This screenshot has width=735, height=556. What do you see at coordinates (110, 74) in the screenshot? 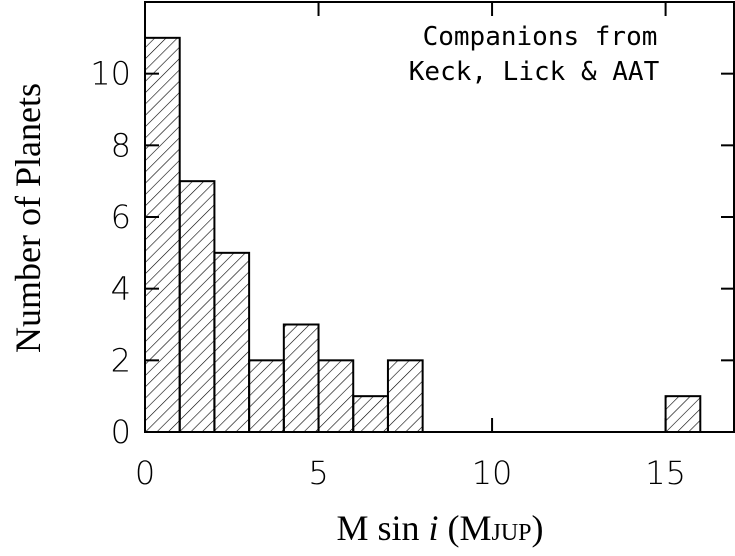
I see `y-tick-label: 10` at bounding box center [110, 74].